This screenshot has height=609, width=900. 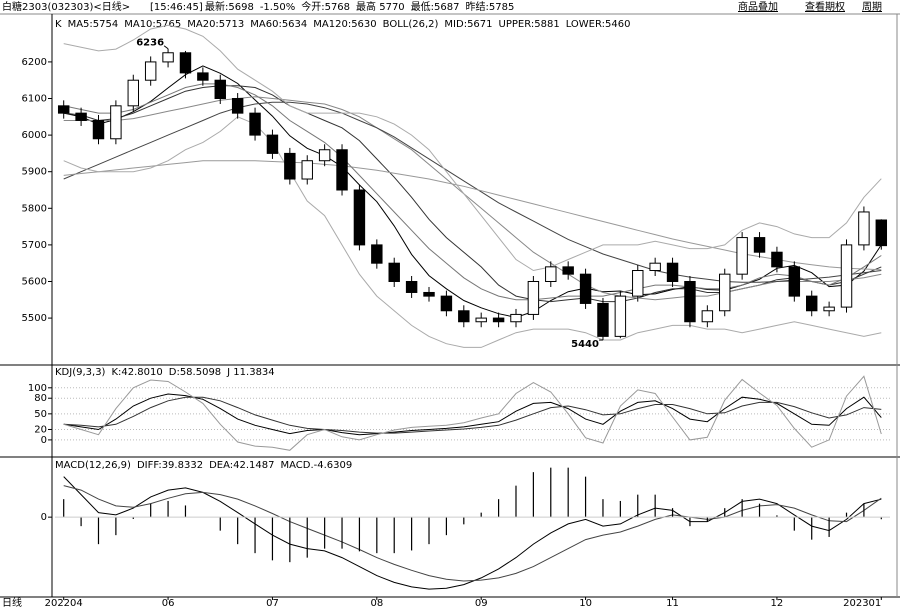 What do you see at coordinates (777, 603) in the screenshot?
I see `x-tick-label: 12` at bounding box center [777, 603].